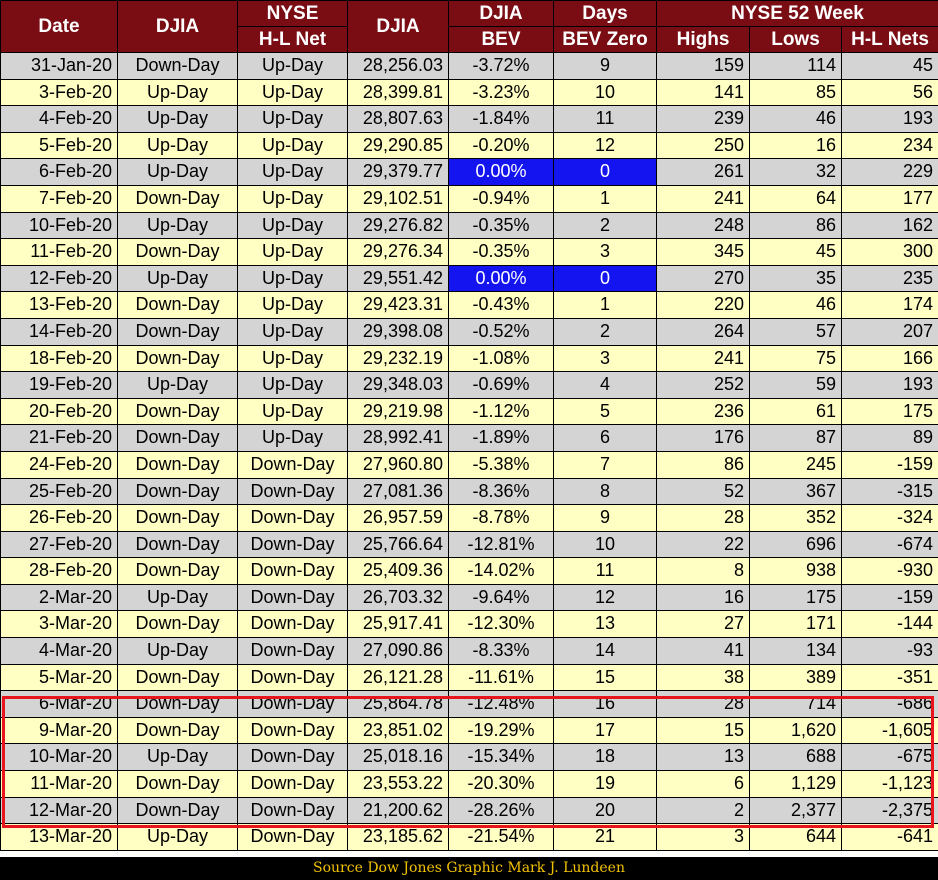  What do you see at coordinates (795, 730) in the screenshot?
I see `cell-lows: 1,620` at bounding box center [795, 730].